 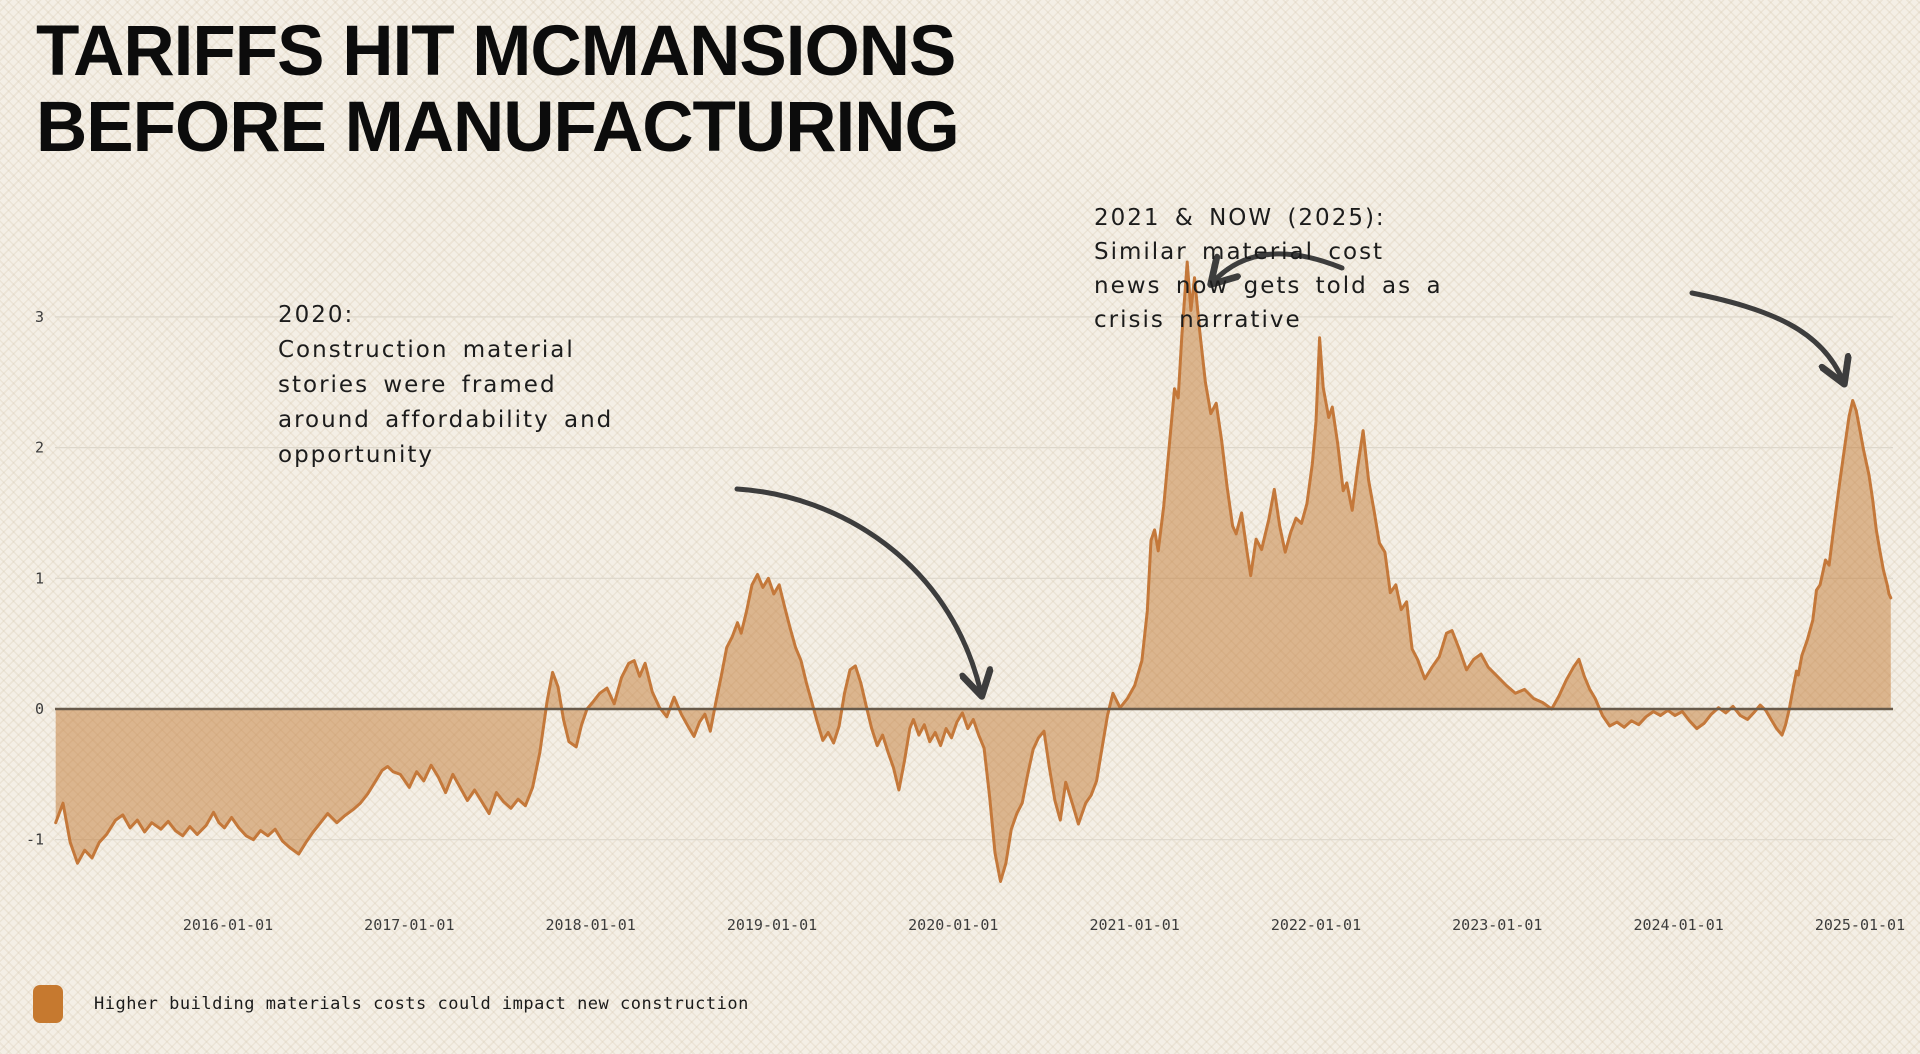 I want to click on legend-swatch, so click(x=48, y=1004).